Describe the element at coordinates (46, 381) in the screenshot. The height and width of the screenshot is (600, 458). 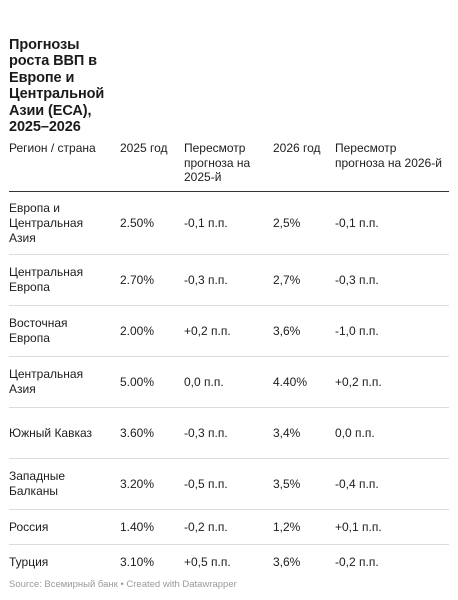
I see `cell-region: Центральная Азия` at that location.